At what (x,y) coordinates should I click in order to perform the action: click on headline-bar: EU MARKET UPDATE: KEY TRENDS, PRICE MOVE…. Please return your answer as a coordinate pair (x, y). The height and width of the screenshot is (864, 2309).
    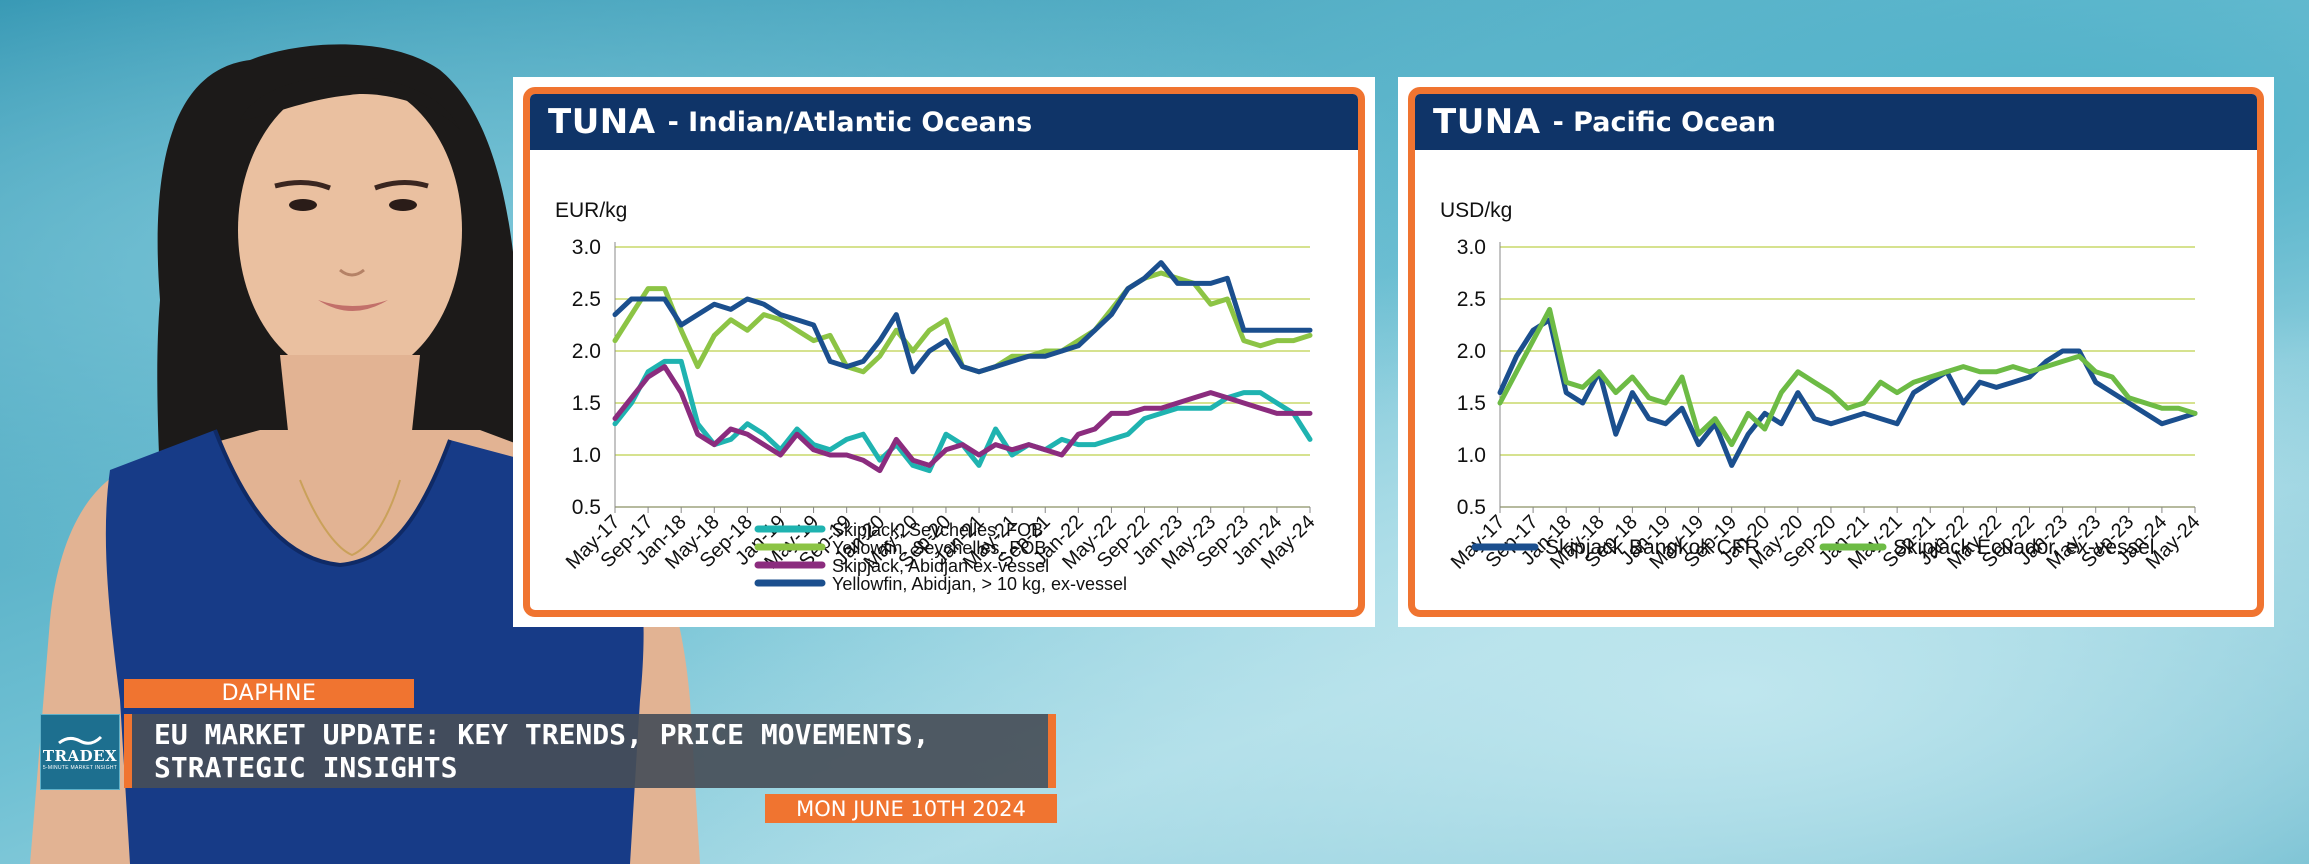
    Looking at the image, I should click on (590, 751).